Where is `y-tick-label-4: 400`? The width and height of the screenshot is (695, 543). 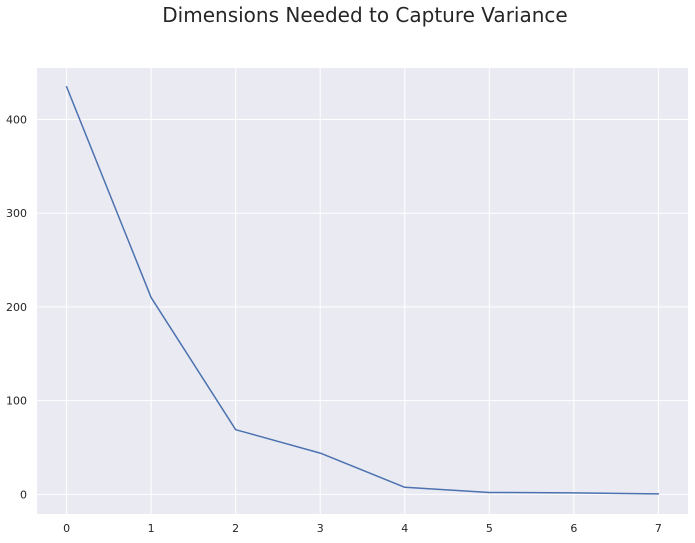 y-tick-label-4: 400 is located at coordinates (16, 120).